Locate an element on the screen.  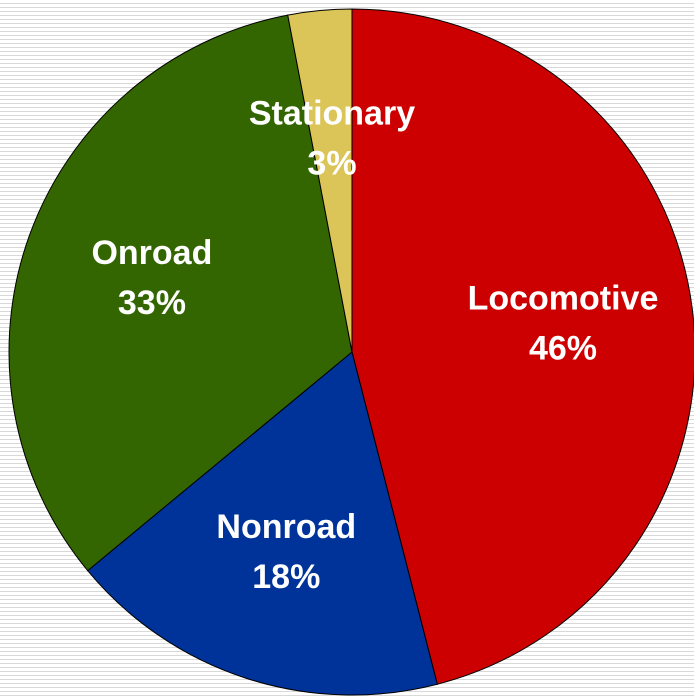
slice-label: Locomotive is located at coordinates (563, 298).